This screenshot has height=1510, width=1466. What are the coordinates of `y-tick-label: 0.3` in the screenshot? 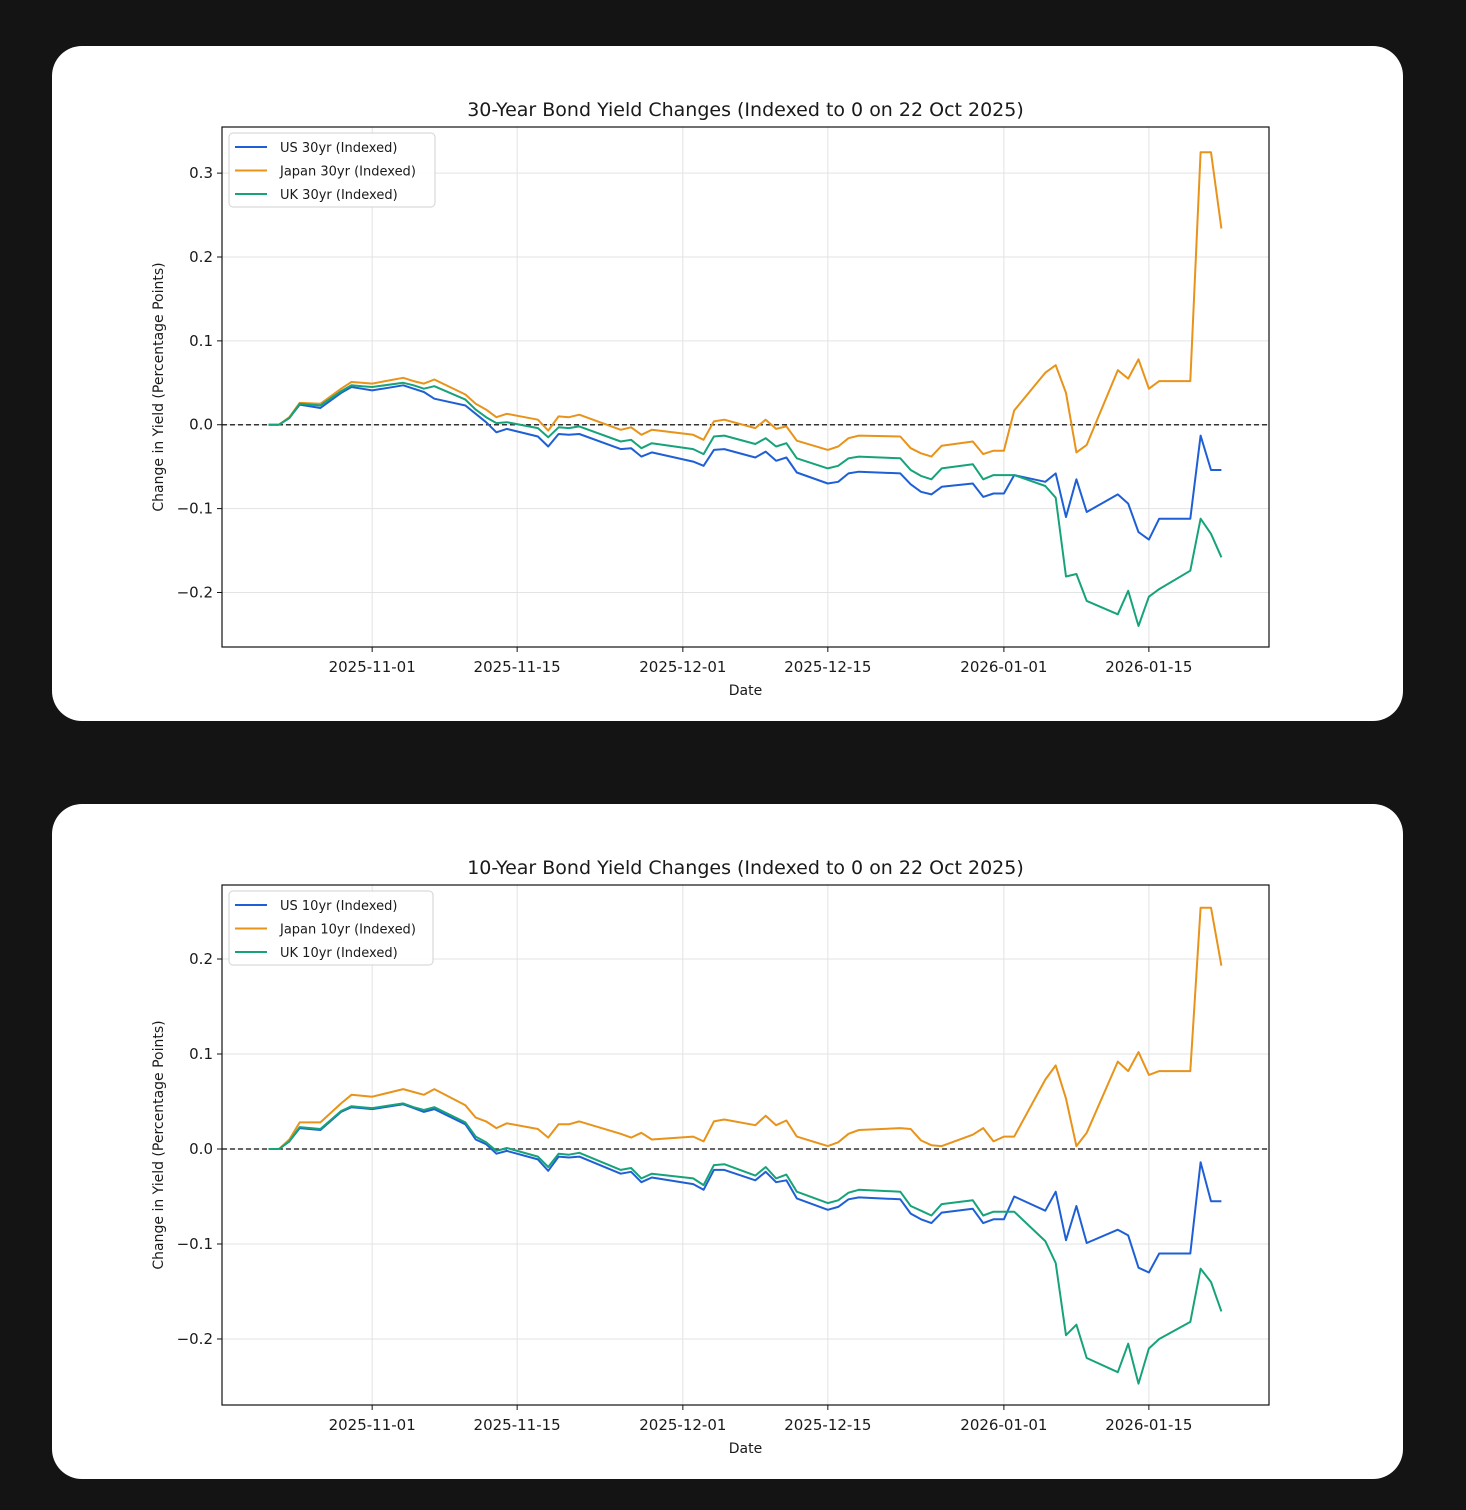 It's located at (201, 173).